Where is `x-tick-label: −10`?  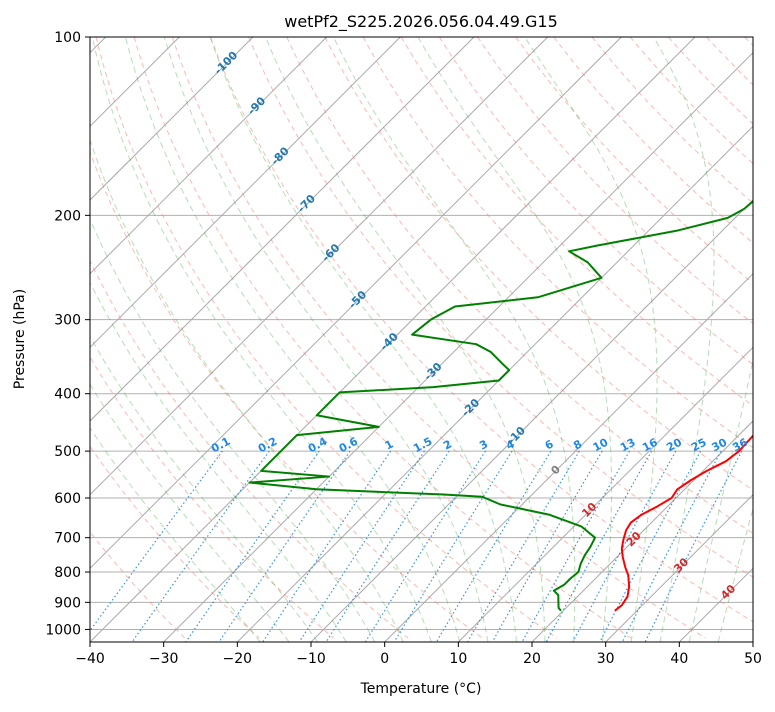
x-tick-label: −10 is located at coordinates (311, 659).